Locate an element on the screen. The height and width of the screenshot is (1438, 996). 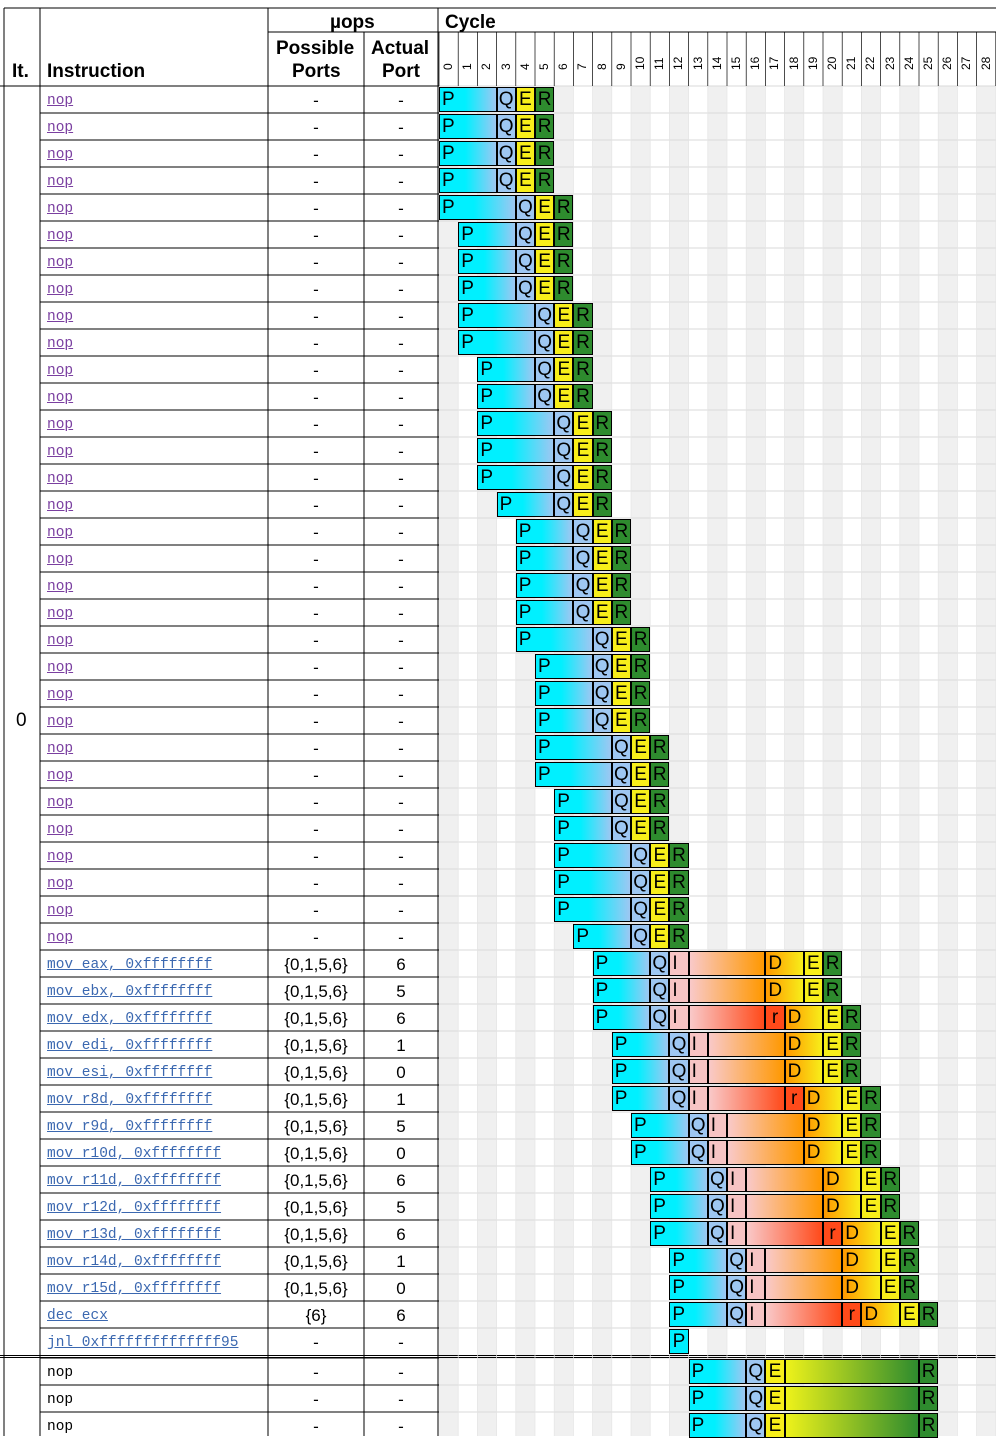
actual-port-cell: 0 is located at coordinates (401, 1153).